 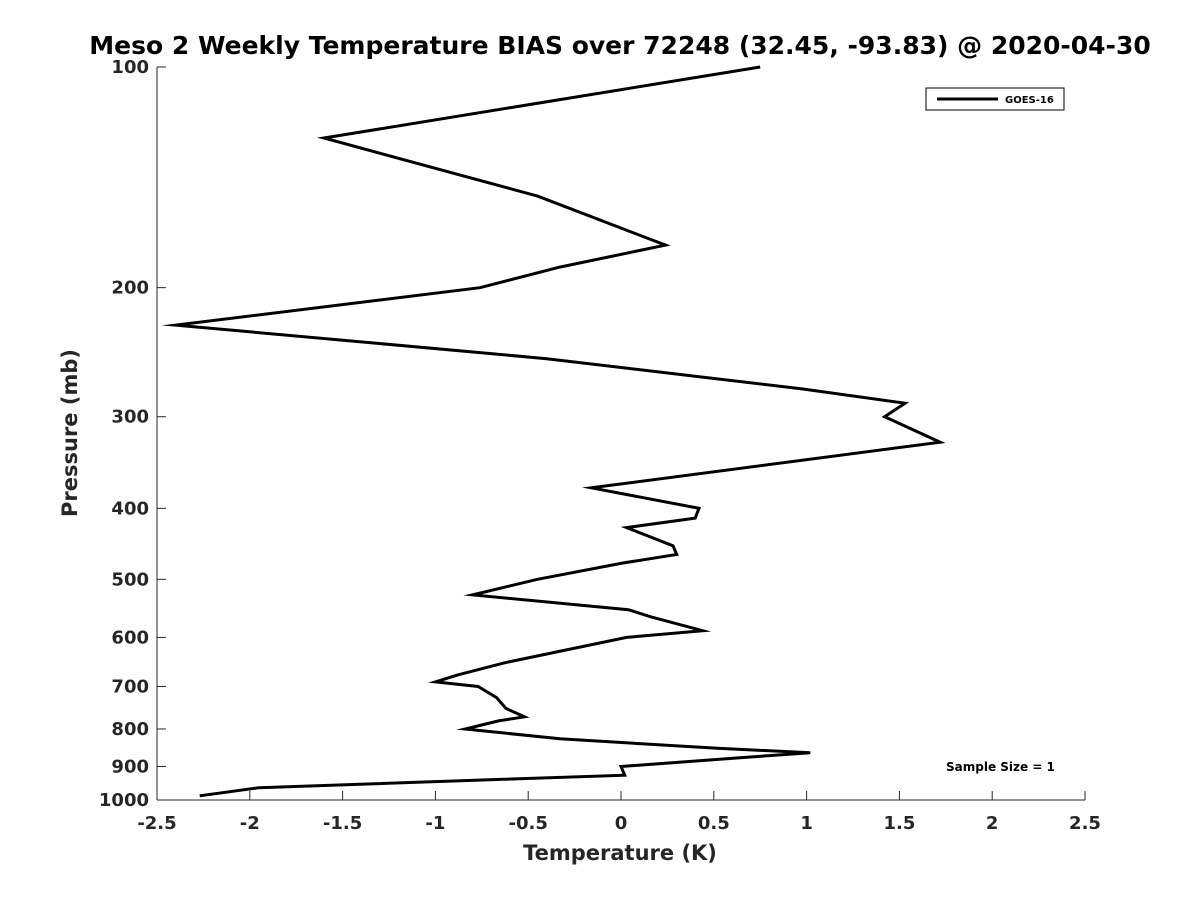 I want to click on x-tick-label: 0.5, so click(x=714, y=823).